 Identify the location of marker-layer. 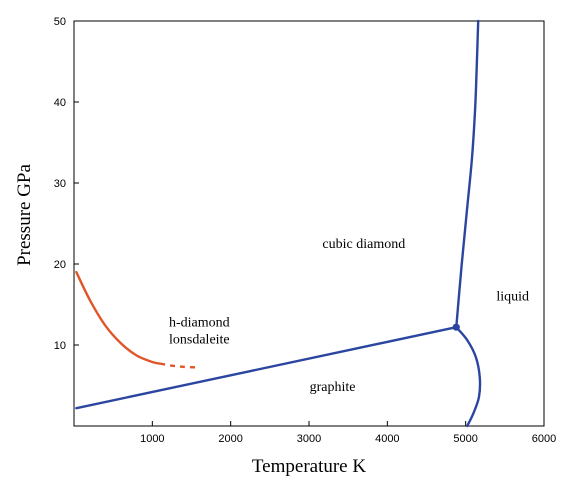
(456, 327).